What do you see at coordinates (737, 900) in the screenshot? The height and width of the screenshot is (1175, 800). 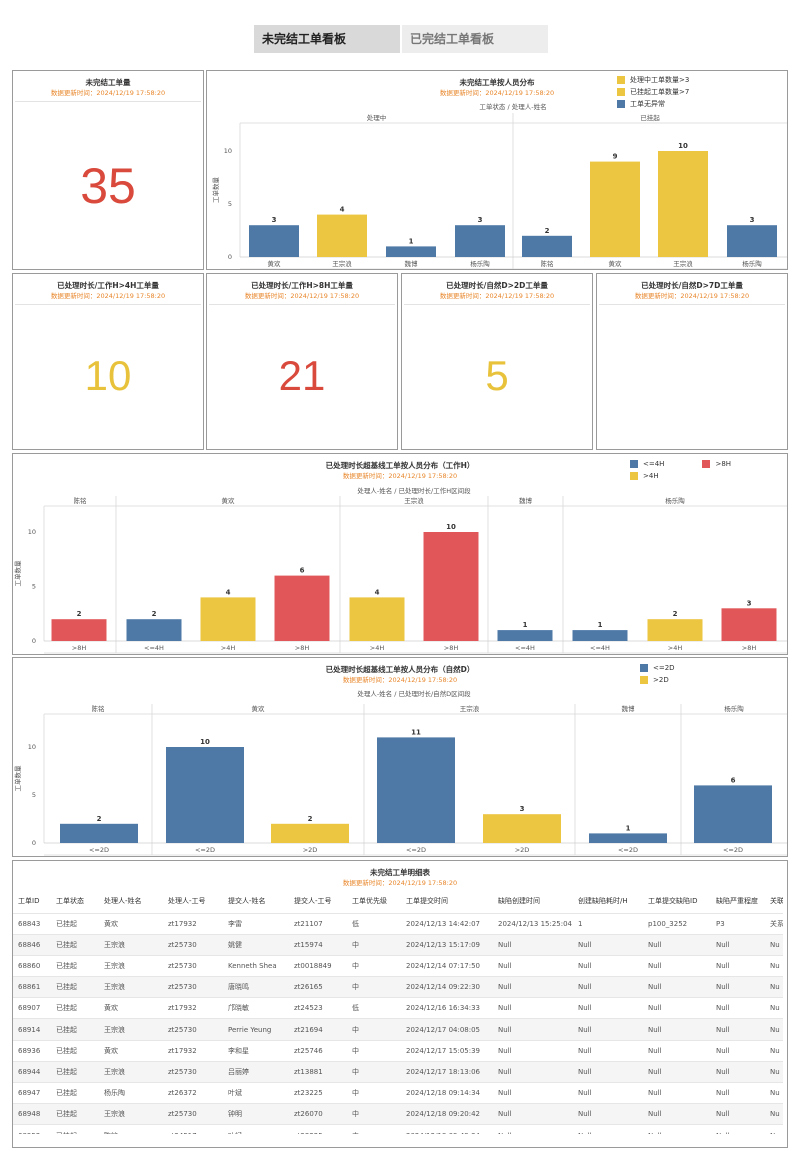 I see `column-header: 缺陷严重程度` at bounding box center [737, 900].